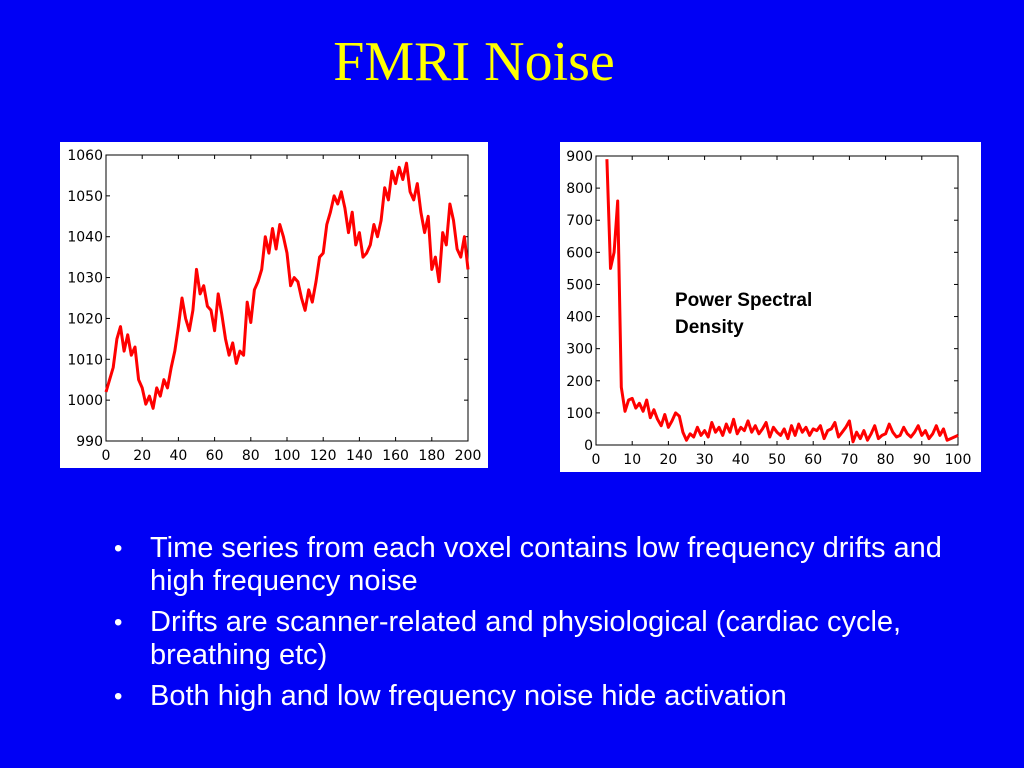 Image resolution: width=1024 pixels, height=768 pixels. I want to click on power-spectrum-x-tick-label: 30, so click(705, 460).